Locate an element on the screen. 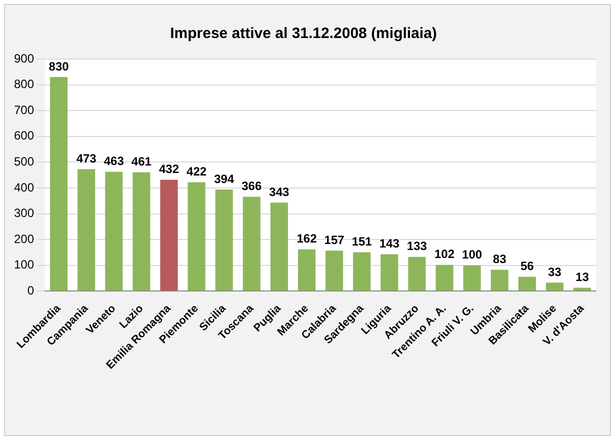 This screenshot has height=440, width=615. y-tick-label: 200 is located at coordinates (24, 239).